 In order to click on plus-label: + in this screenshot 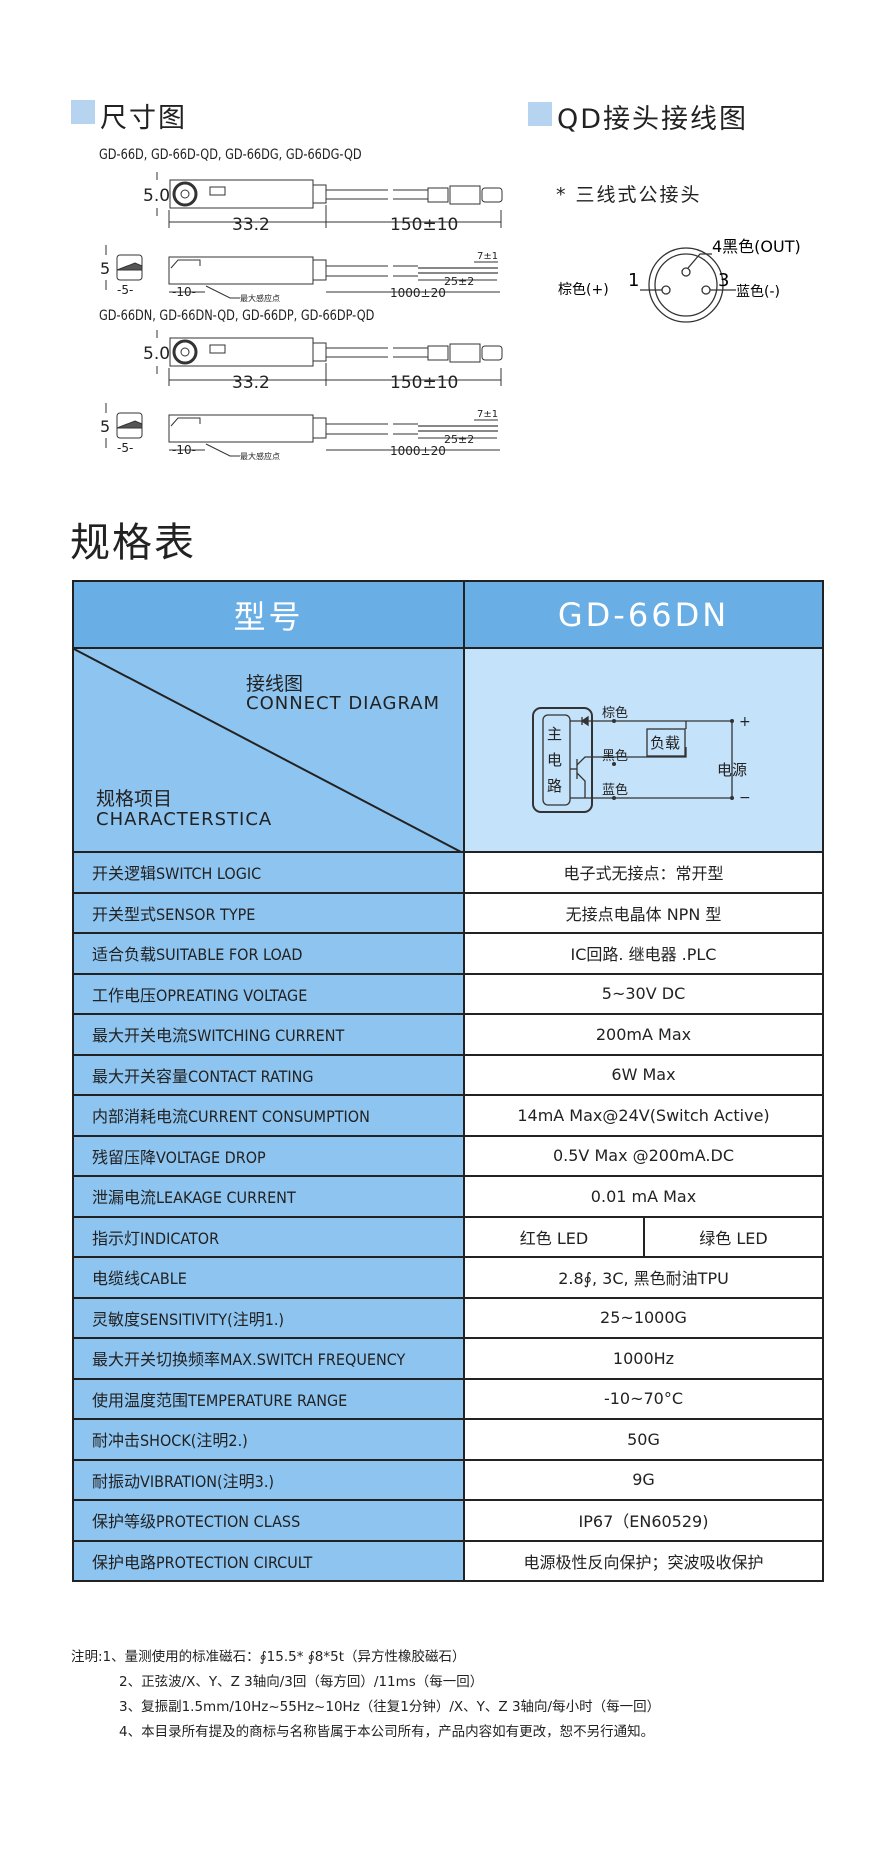, I will do `click(745, 722)`.